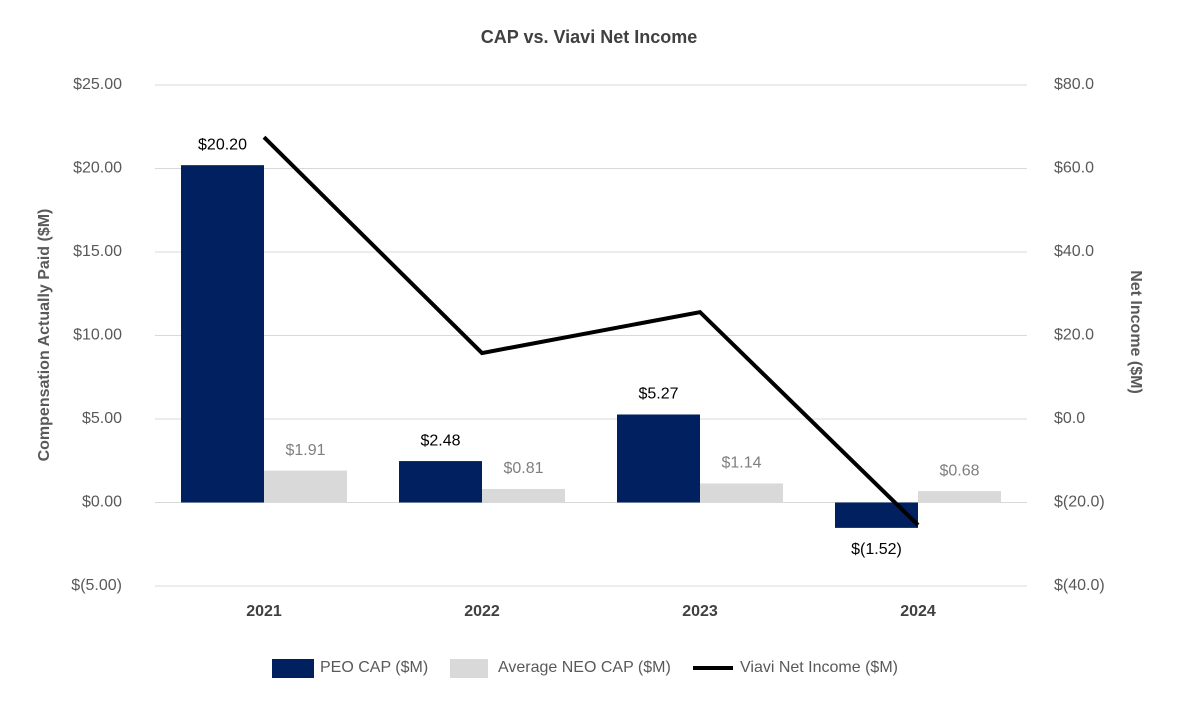  Describe the element at coordinates (102, 502) in the screenshot. I see `y-tick-label: $0.00` at that location.